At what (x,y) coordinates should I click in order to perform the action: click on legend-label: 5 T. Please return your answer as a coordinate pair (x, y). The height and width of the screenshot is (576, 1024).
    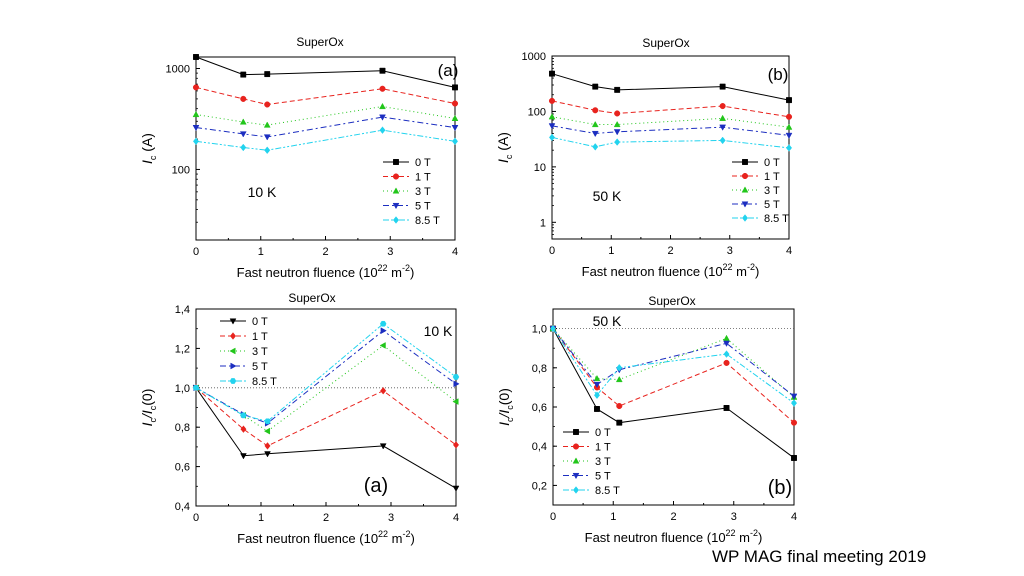
    Looking at the image, I should click on (260, 367).